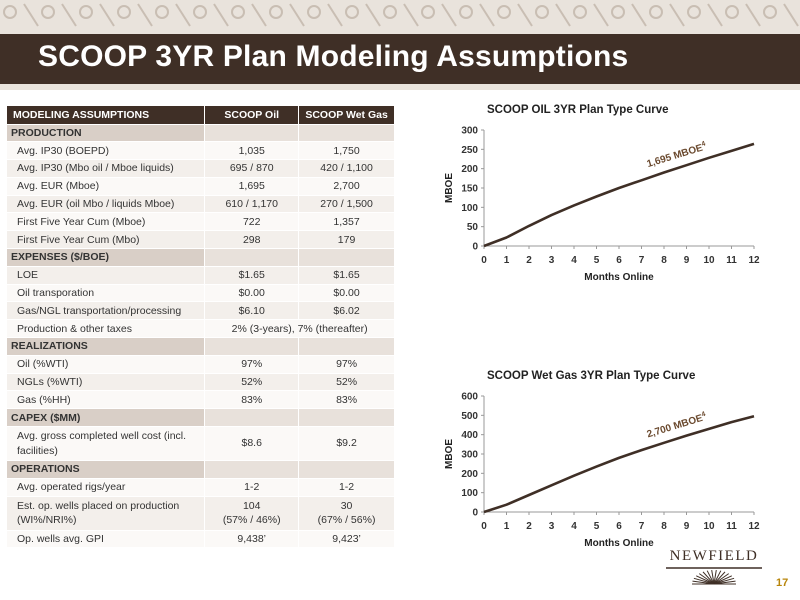 Image resolution: width=800 pixels, height=600 pixels. Describe the element at coordinates (754, 260) in the screenshot. I see `x-tick-label: 12` at that location.